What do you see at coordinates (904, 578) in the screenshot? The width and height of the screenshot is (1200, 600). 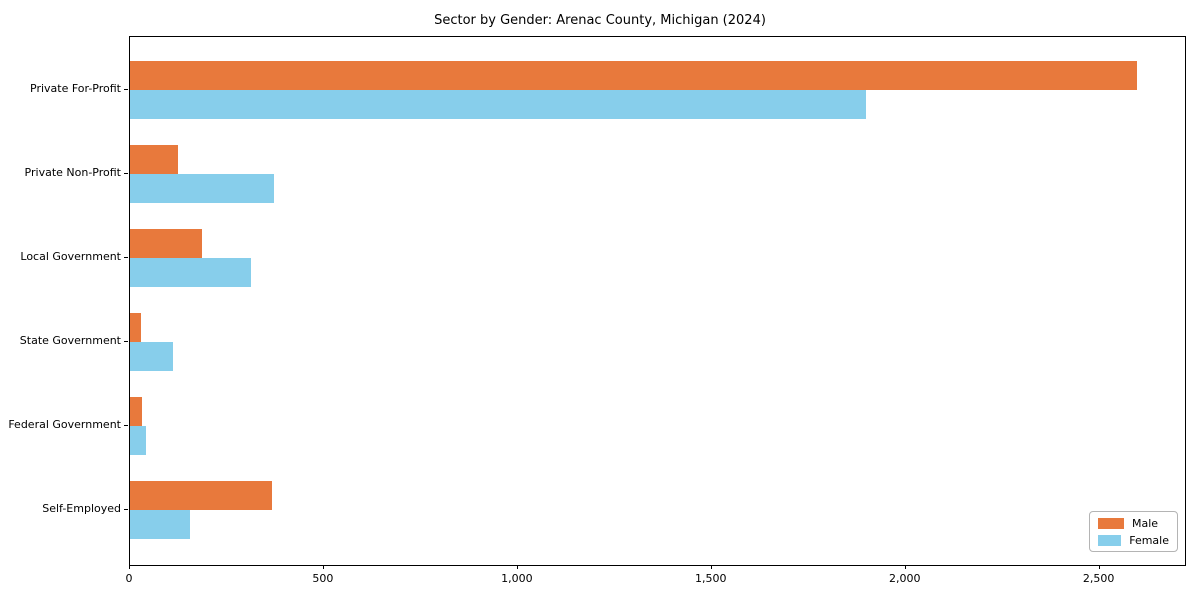 I see `x-tick-label: 2,000` at bounding box center [904, 578].